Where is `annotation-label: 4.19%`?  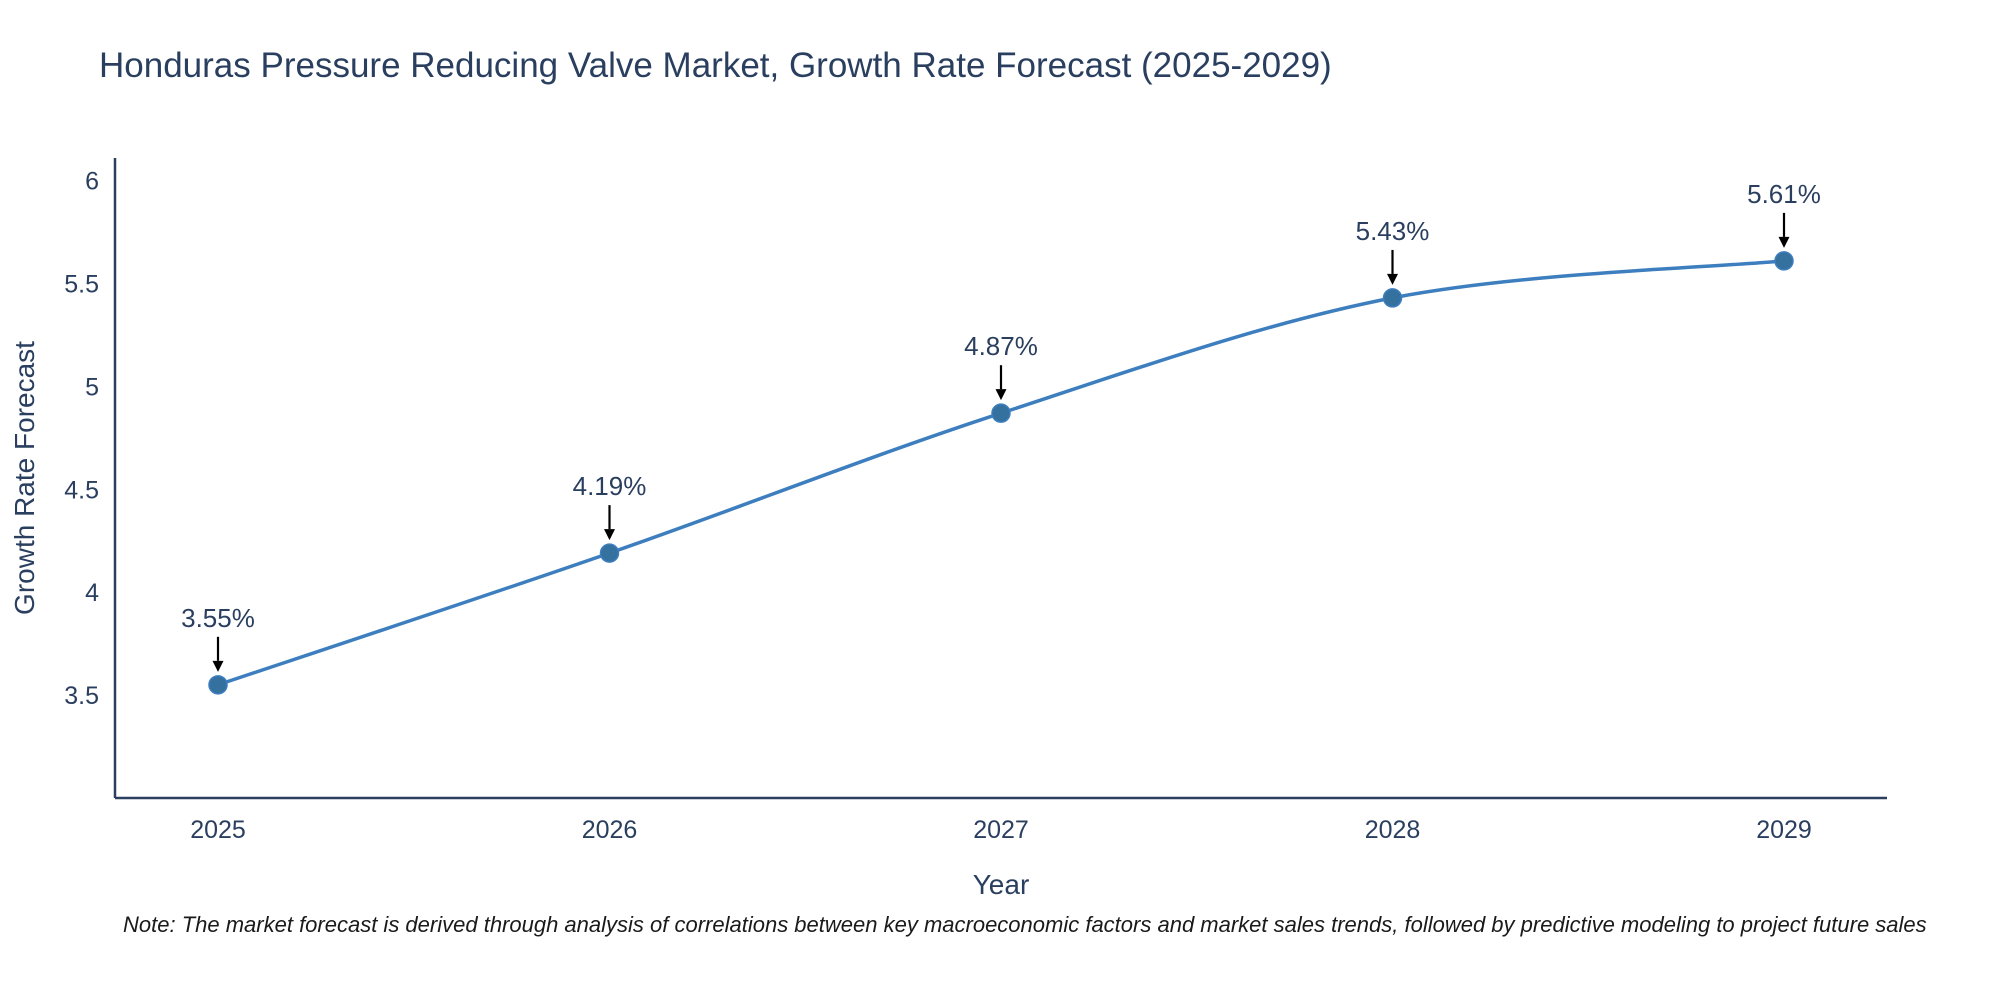 annotation-label: 4.19% is located at coordinates (610, 486).